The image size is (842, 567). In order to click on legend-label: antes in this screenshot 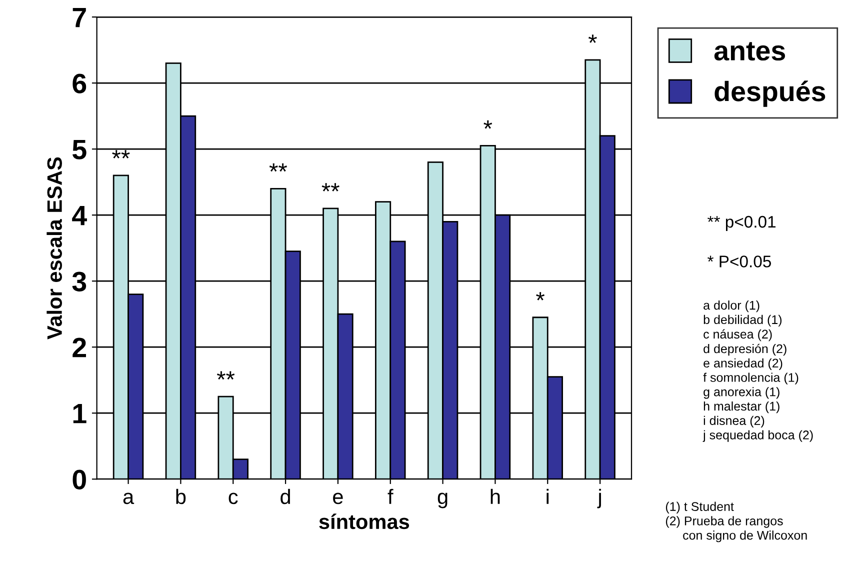, I will do `click(749, 51)`.